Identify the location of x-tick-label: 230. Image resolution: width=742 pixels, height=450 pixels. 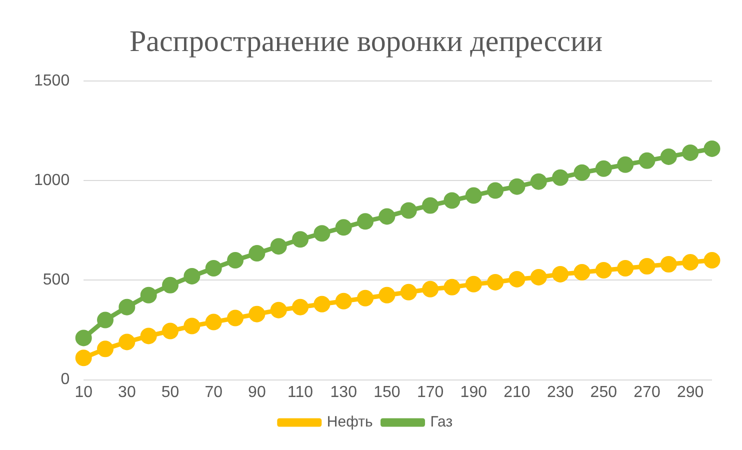
(560, 392).